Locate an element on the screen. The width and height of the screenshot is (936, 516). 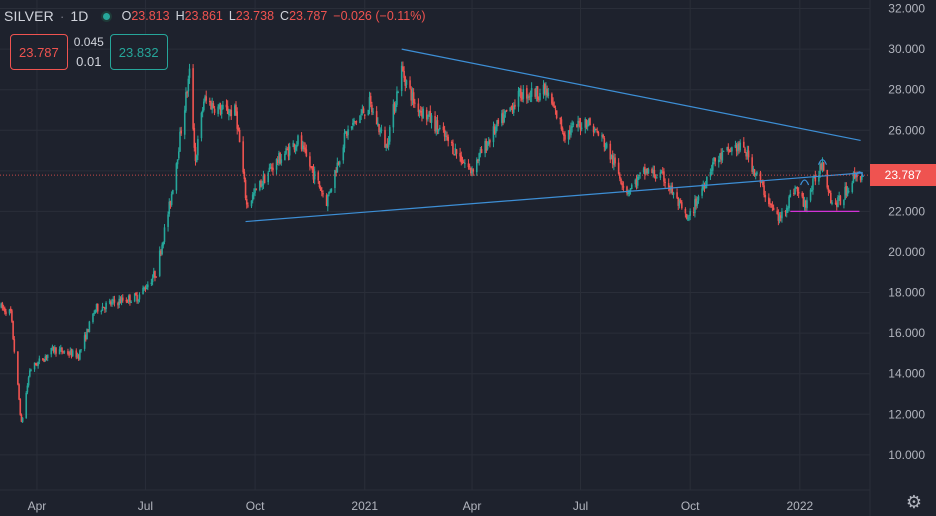
y-tick-label: 20.000 is located at coordinates (906, 252).